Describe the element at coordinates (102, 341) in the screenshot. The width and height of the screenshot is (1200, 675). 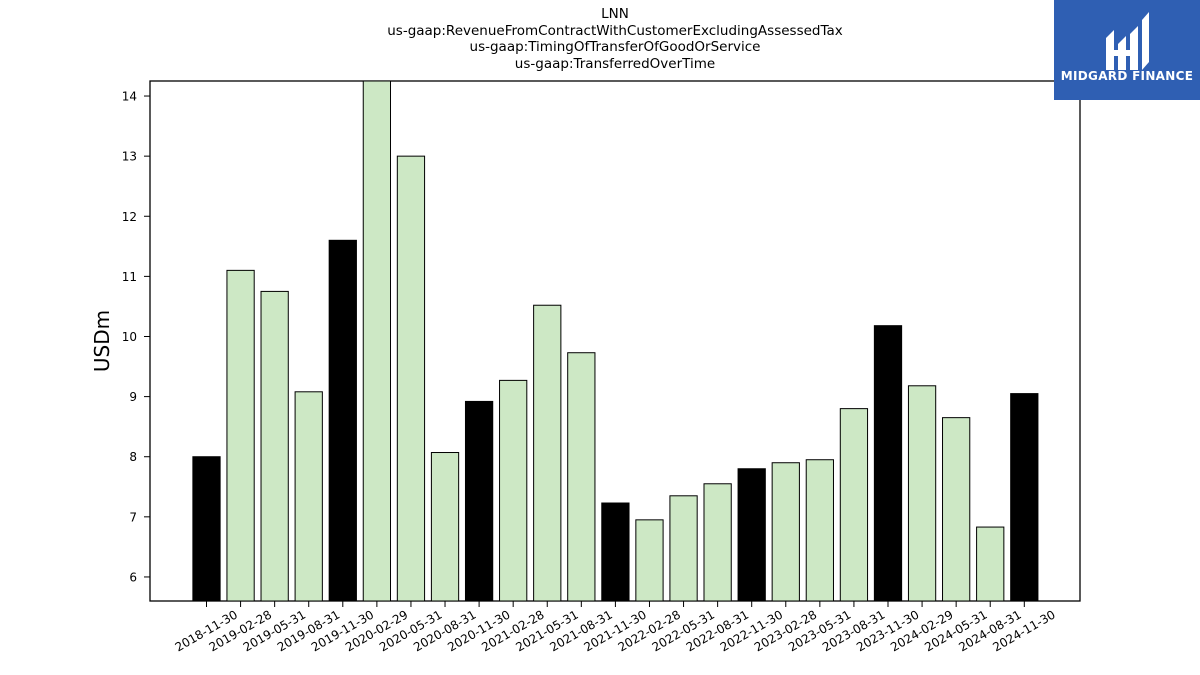
I see `y-axis-label: USDm` at that location.